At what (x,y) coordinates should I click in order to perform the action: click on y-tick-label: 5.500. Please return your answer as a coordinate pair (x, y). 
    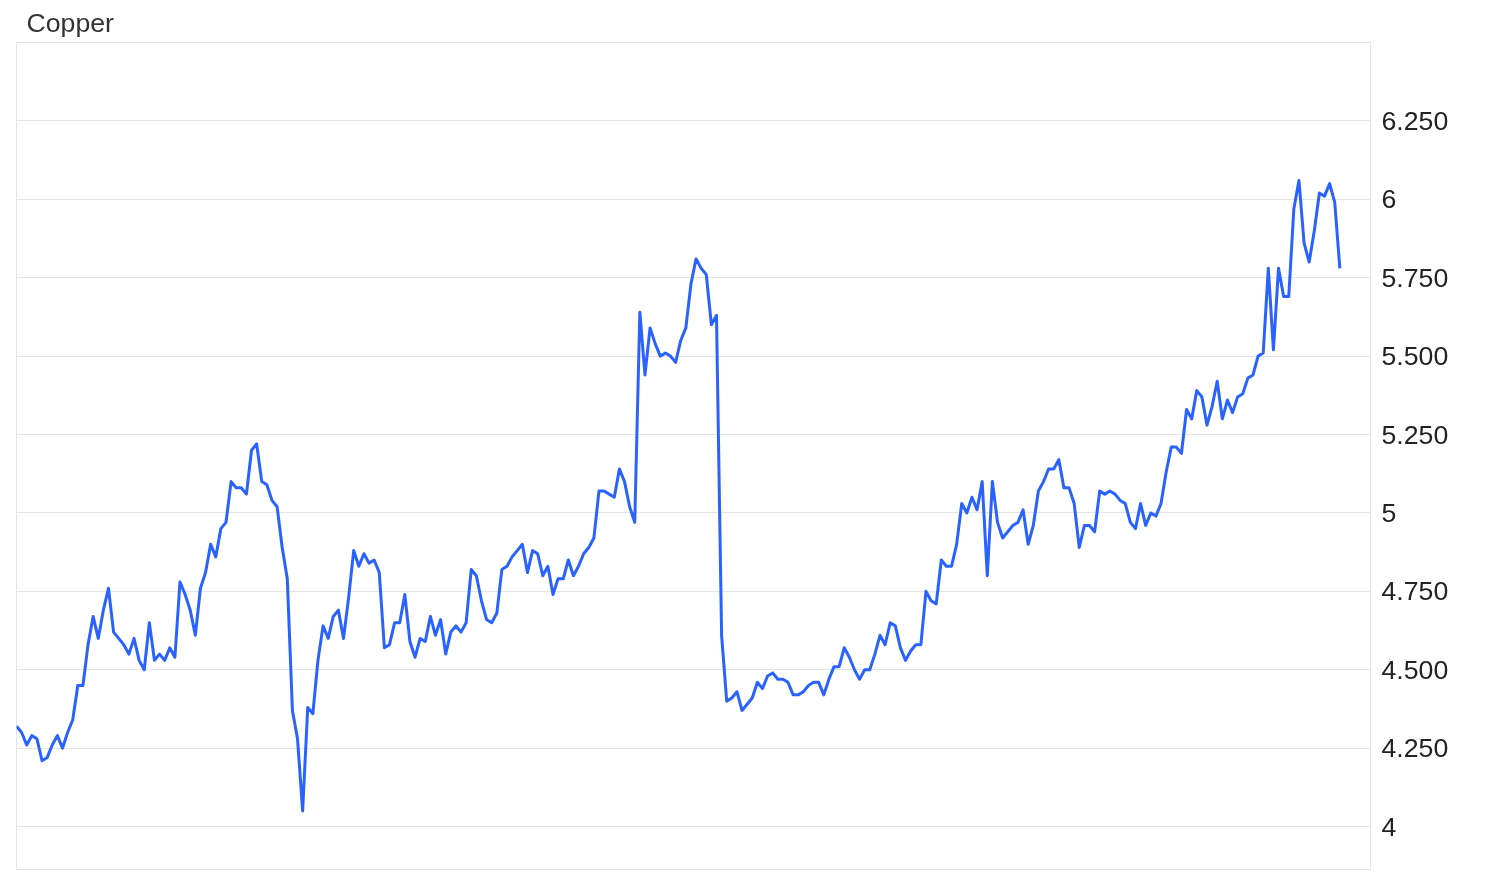
    Looking at the image, I should click on (1415, 356).